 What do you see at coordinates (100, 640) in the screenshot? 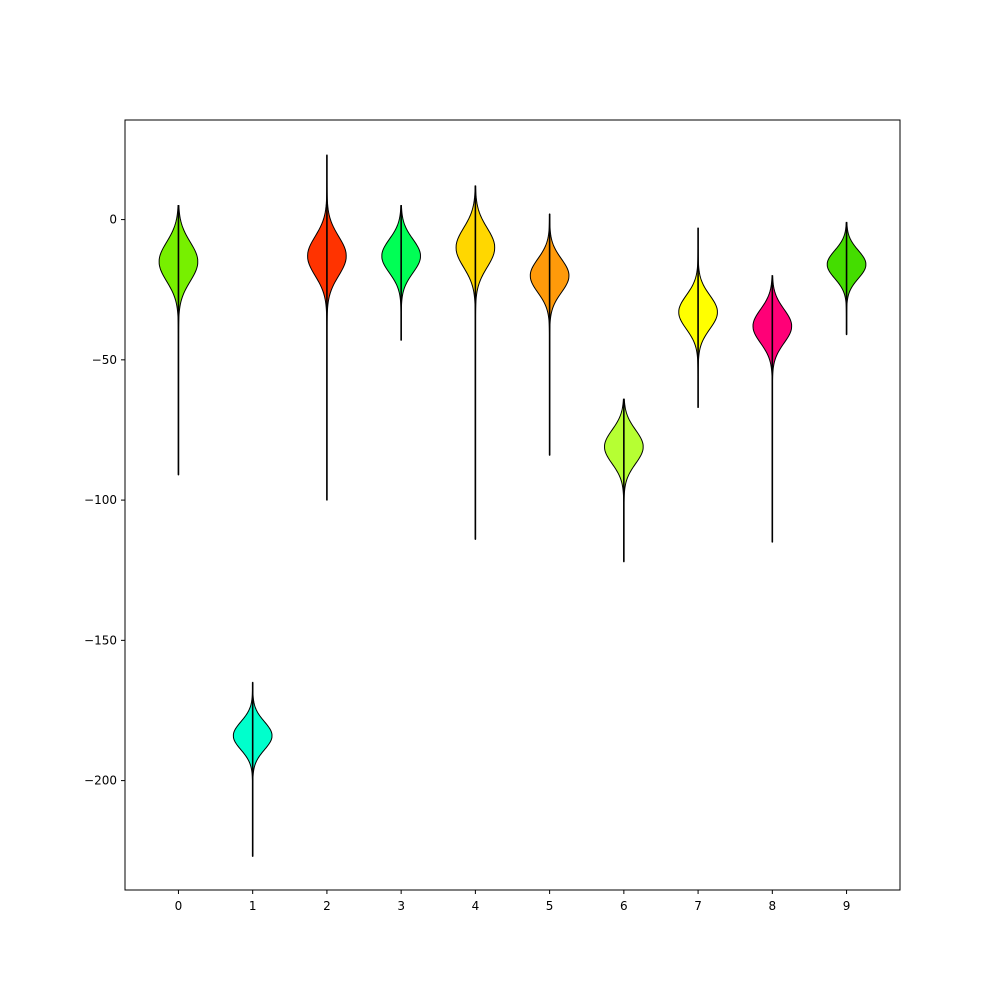
I see `y-tick-label: −150` at bounding box center [100, 640].